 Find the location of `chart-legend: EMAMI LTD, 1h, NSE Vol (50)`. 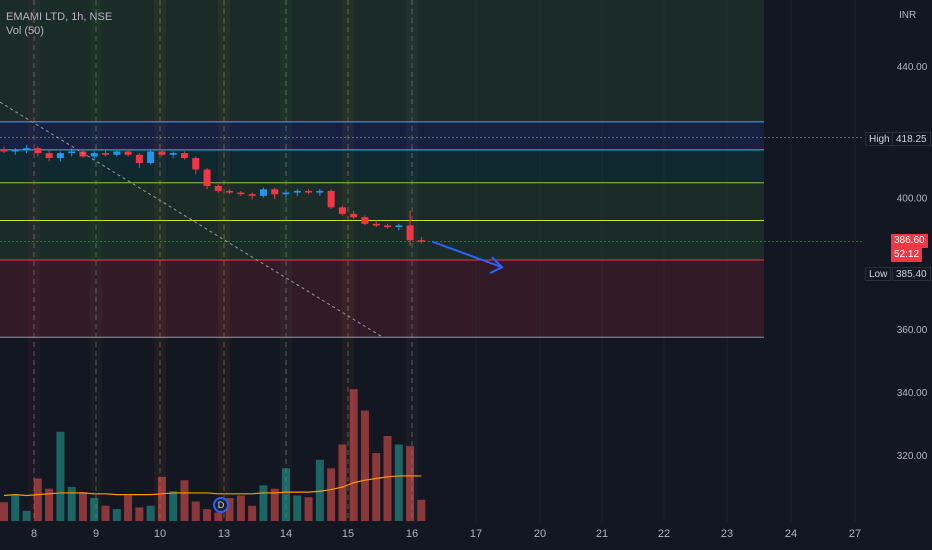

chart-legend: EMAMI LTD, 1h, NSE Vol (50) is located at coordinates (59, 24).